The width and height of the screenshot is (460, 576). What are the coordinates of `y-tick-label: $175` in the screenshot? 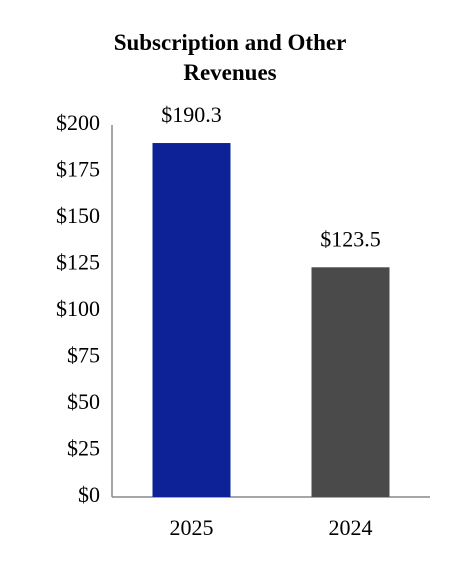 It's located at (78, 169).